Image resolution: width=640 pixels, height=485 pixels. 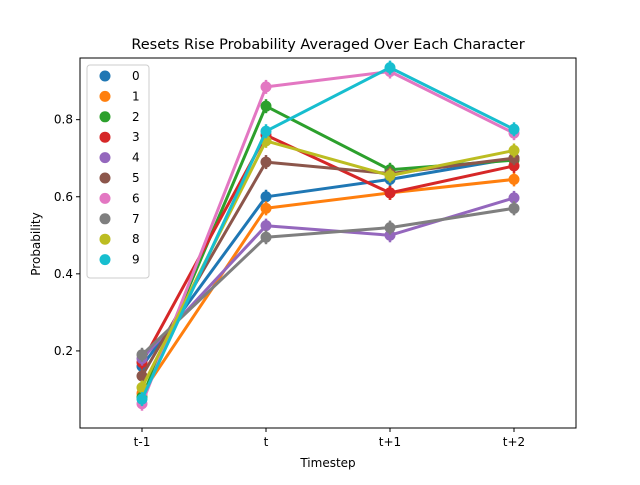 What do you see at coordinates (390, 442) in the screenshot?
I see `x-tick-label: t+1` at bounding box center [390, 442].